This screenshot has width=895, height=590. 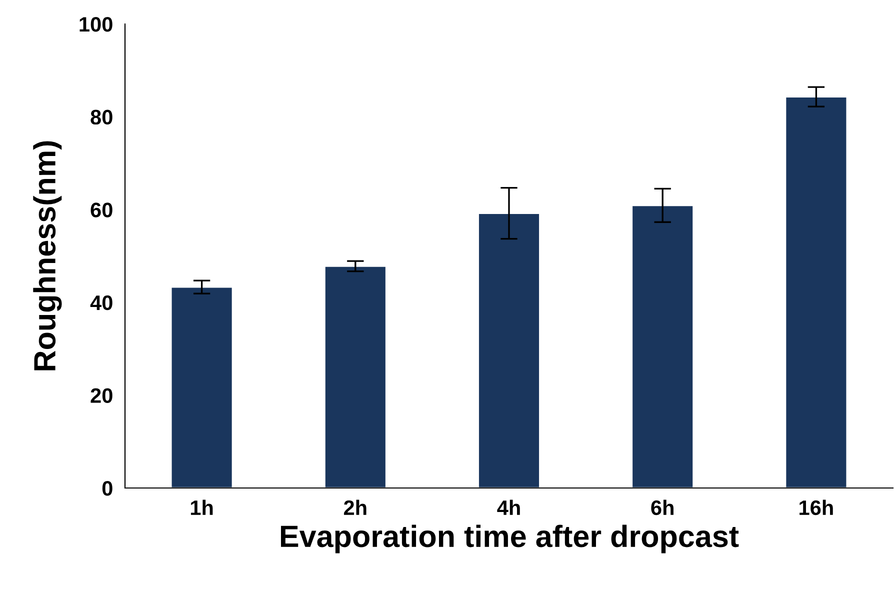 I want to click on y-tick-label: 80, so click(x=101, y=117).